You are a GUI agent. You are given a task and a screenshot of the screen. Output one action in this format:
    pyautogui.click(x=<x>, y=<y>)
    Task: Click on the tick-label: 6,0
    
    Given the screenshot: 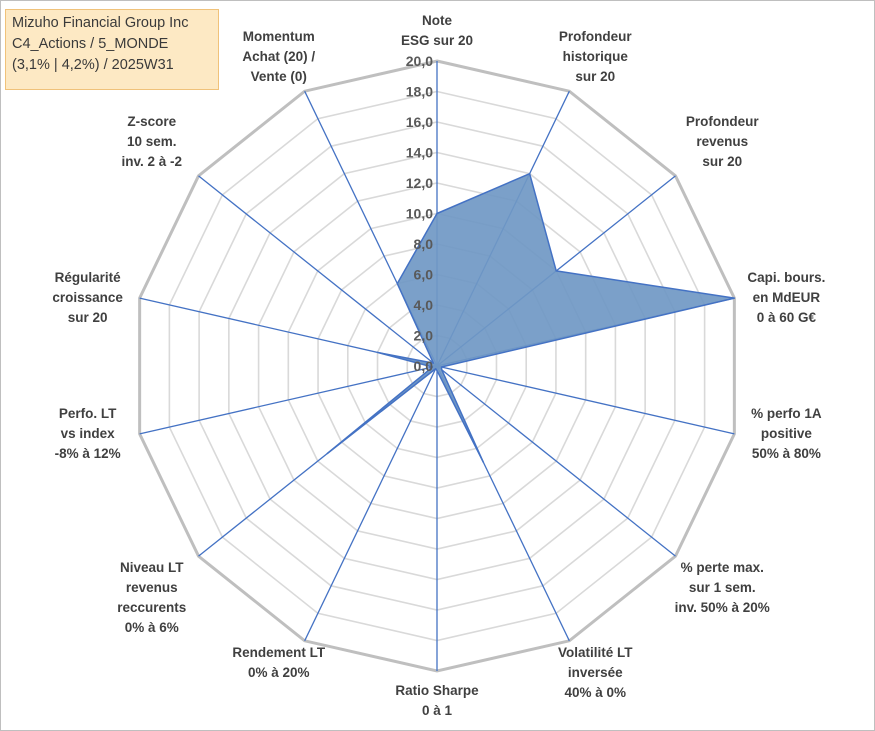 What is the action you would take?
    pyautogui.click(x=424, y=275)
    